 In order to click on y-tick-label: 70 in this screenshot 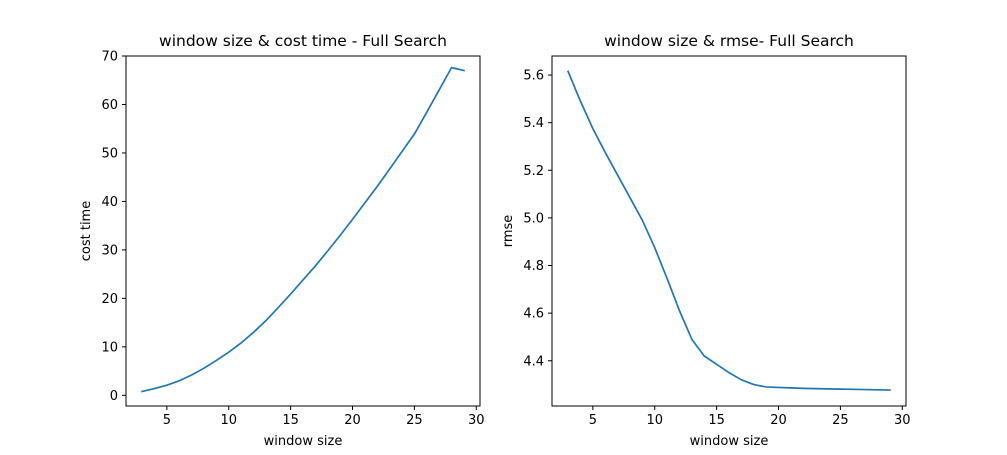, I will do `click(109, 57)`.